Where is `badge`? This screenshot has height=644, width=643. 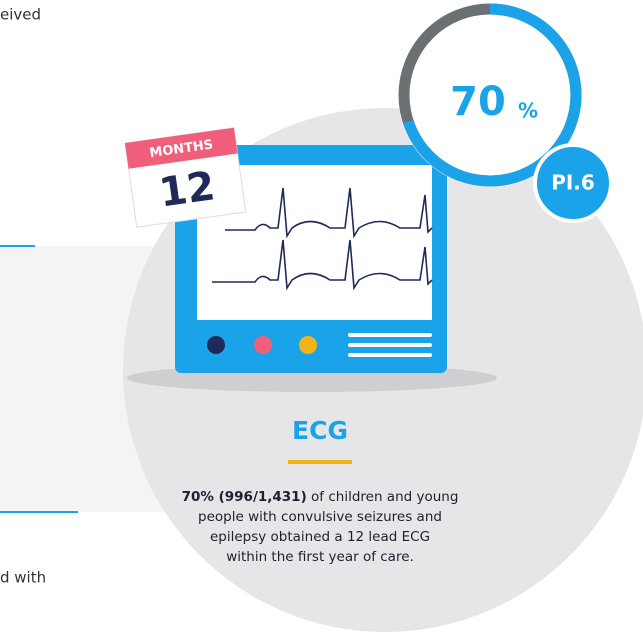 badge is located at coordinates (573, 183).